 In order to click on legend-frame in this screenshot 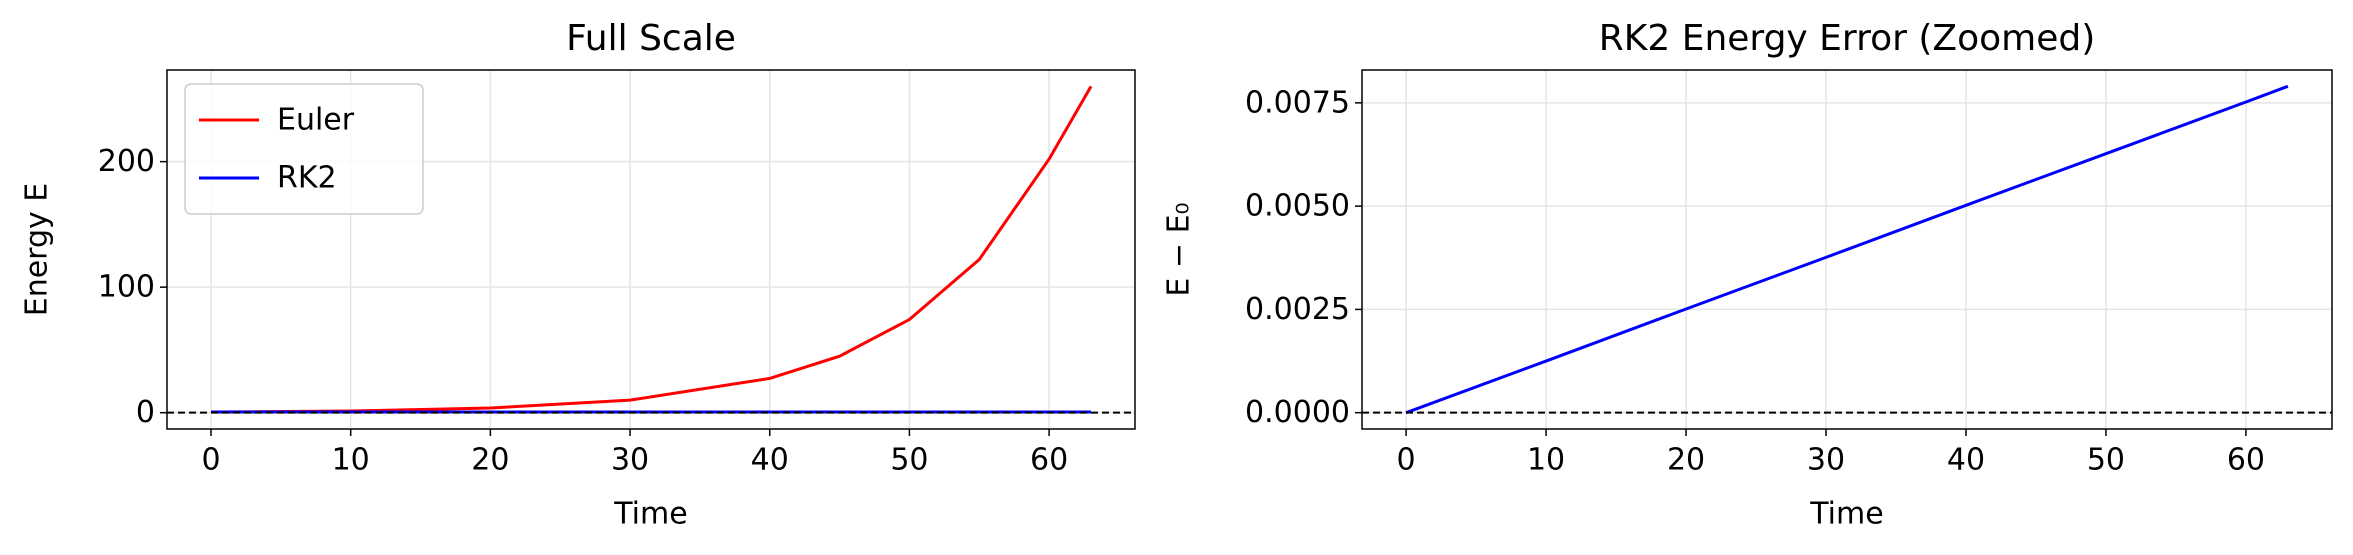, I will do `click(304, 149)`.